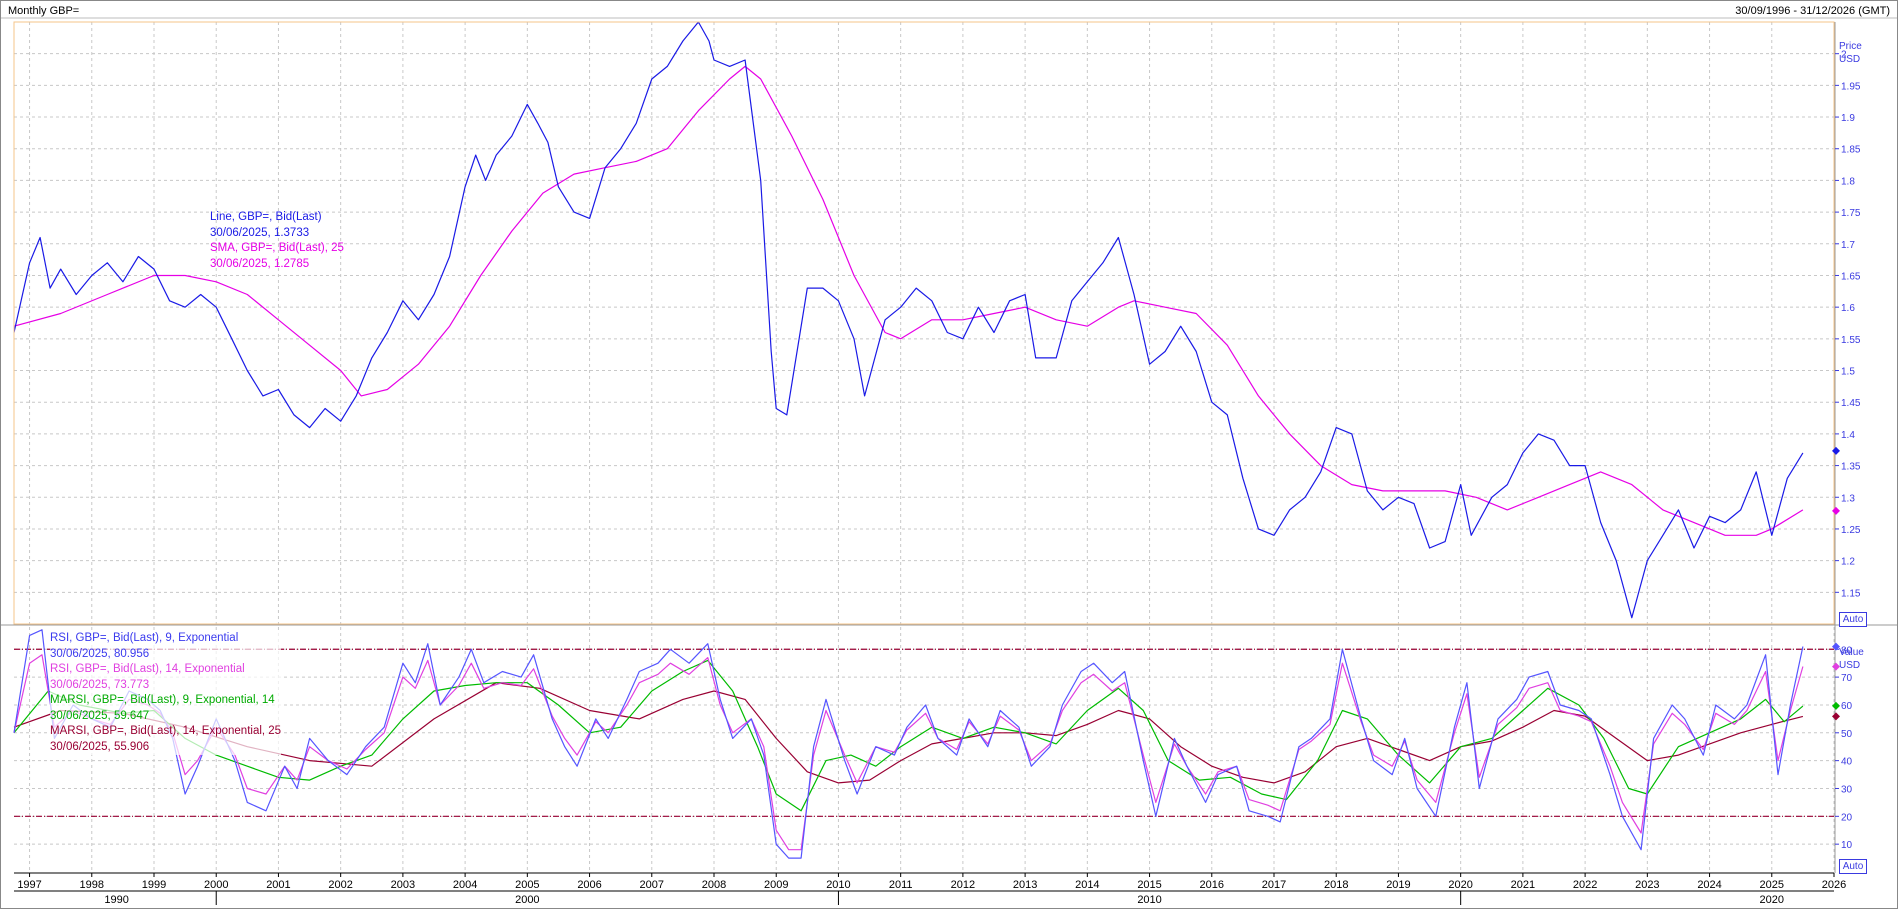 This screenshot has height=909, width=1898. Describe the element at coordinates (1149, 885) in the screenshot. I see `x-tick-label: 2015` at that location.